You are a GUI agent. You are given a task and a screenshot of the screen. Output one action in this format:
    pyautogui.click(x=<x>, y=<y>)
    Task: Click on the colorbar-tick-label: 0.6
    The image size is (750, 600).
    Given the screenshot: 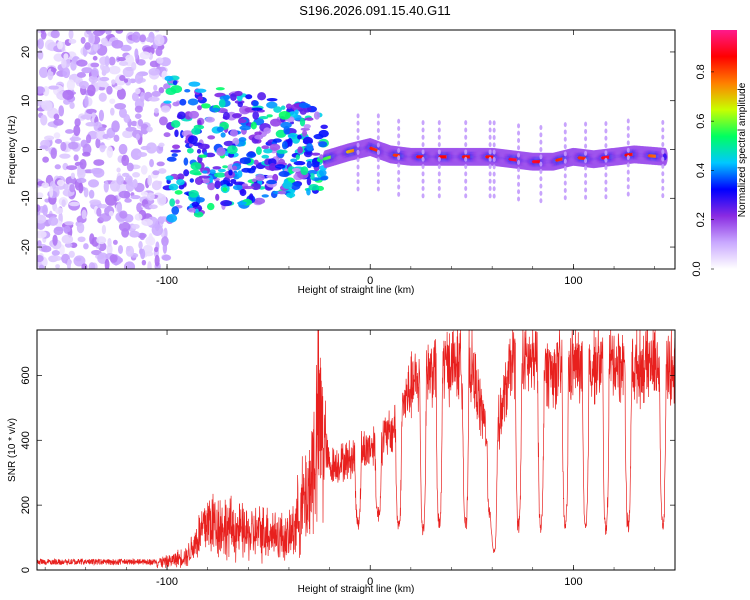 What is the action you would take?
    pyautogui.click(x=701, y=121)
    